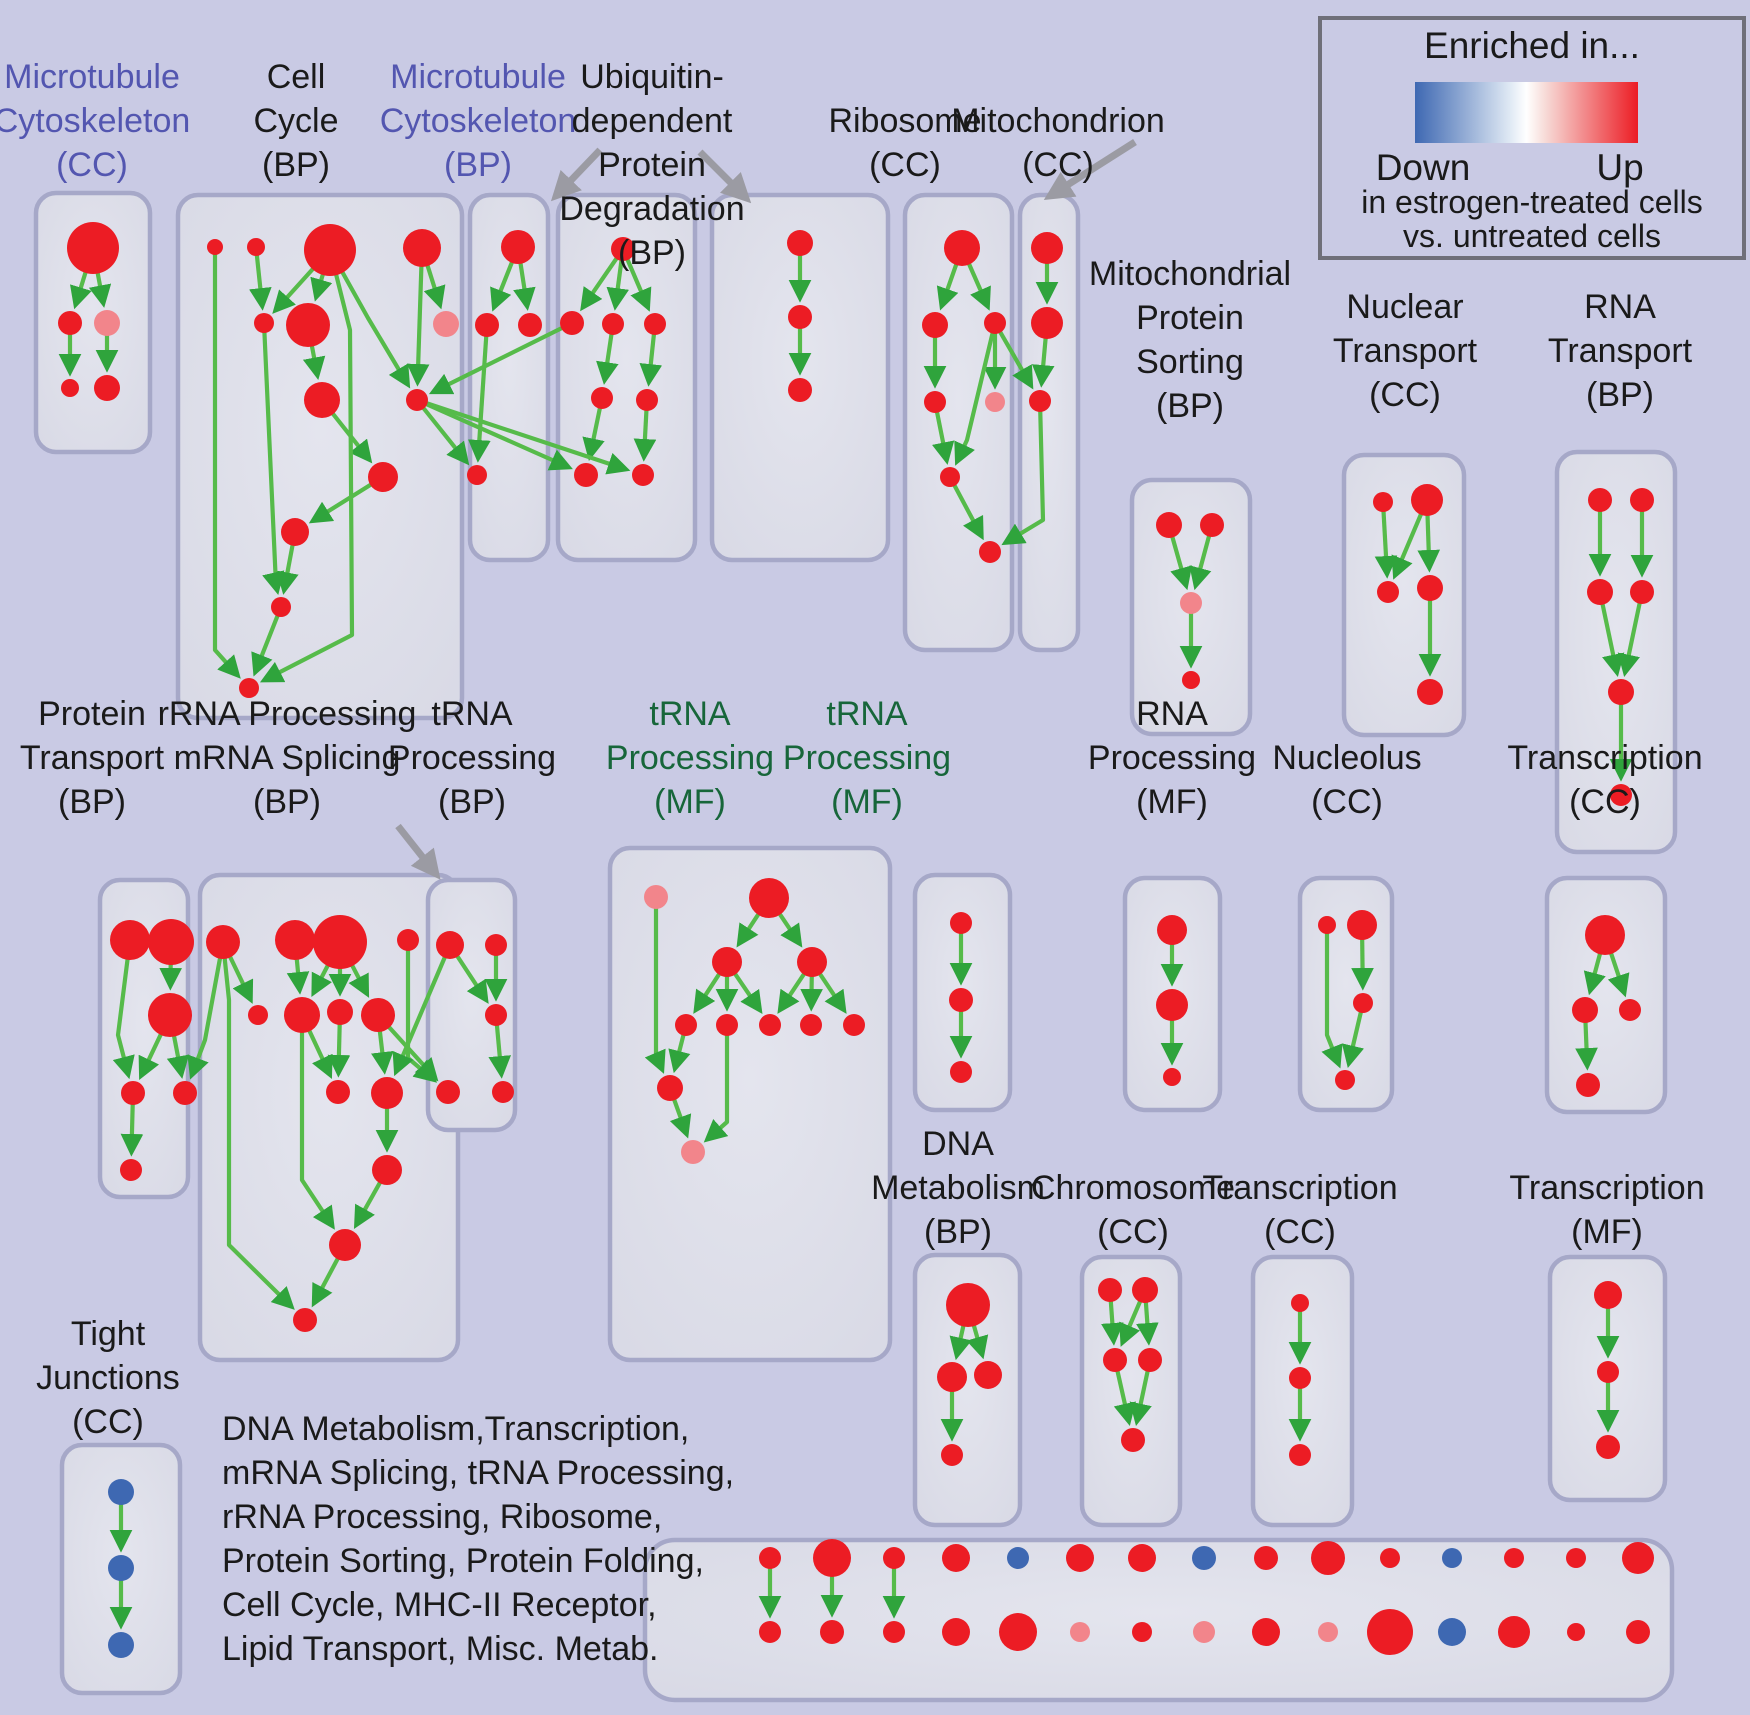  I want to click on label-14-line-3: (MF), so click(1172, 802).